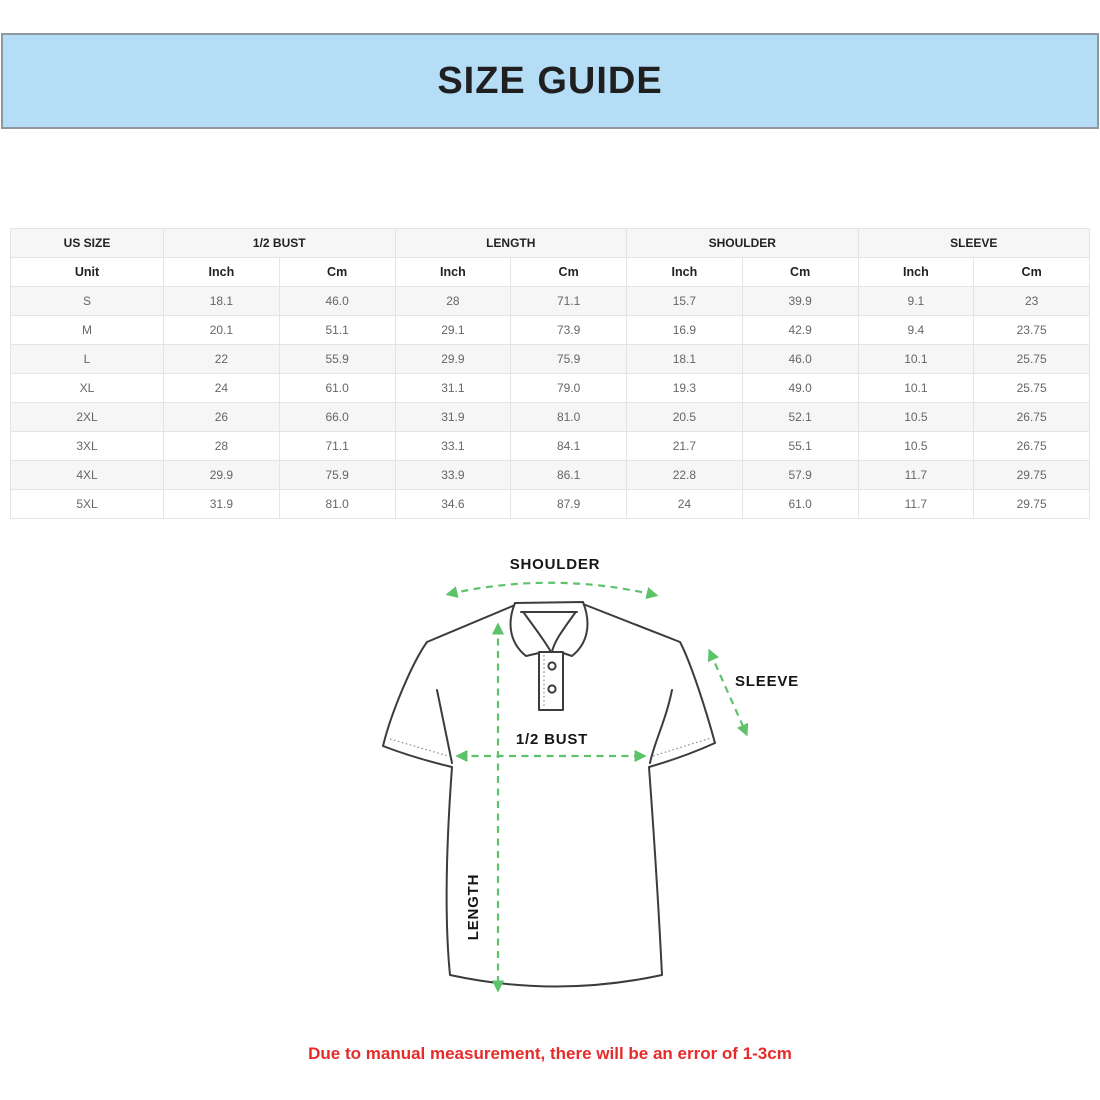 This screenshot has height=1100, width=1100. I want to click on size-cell: L, so click(87, 359).